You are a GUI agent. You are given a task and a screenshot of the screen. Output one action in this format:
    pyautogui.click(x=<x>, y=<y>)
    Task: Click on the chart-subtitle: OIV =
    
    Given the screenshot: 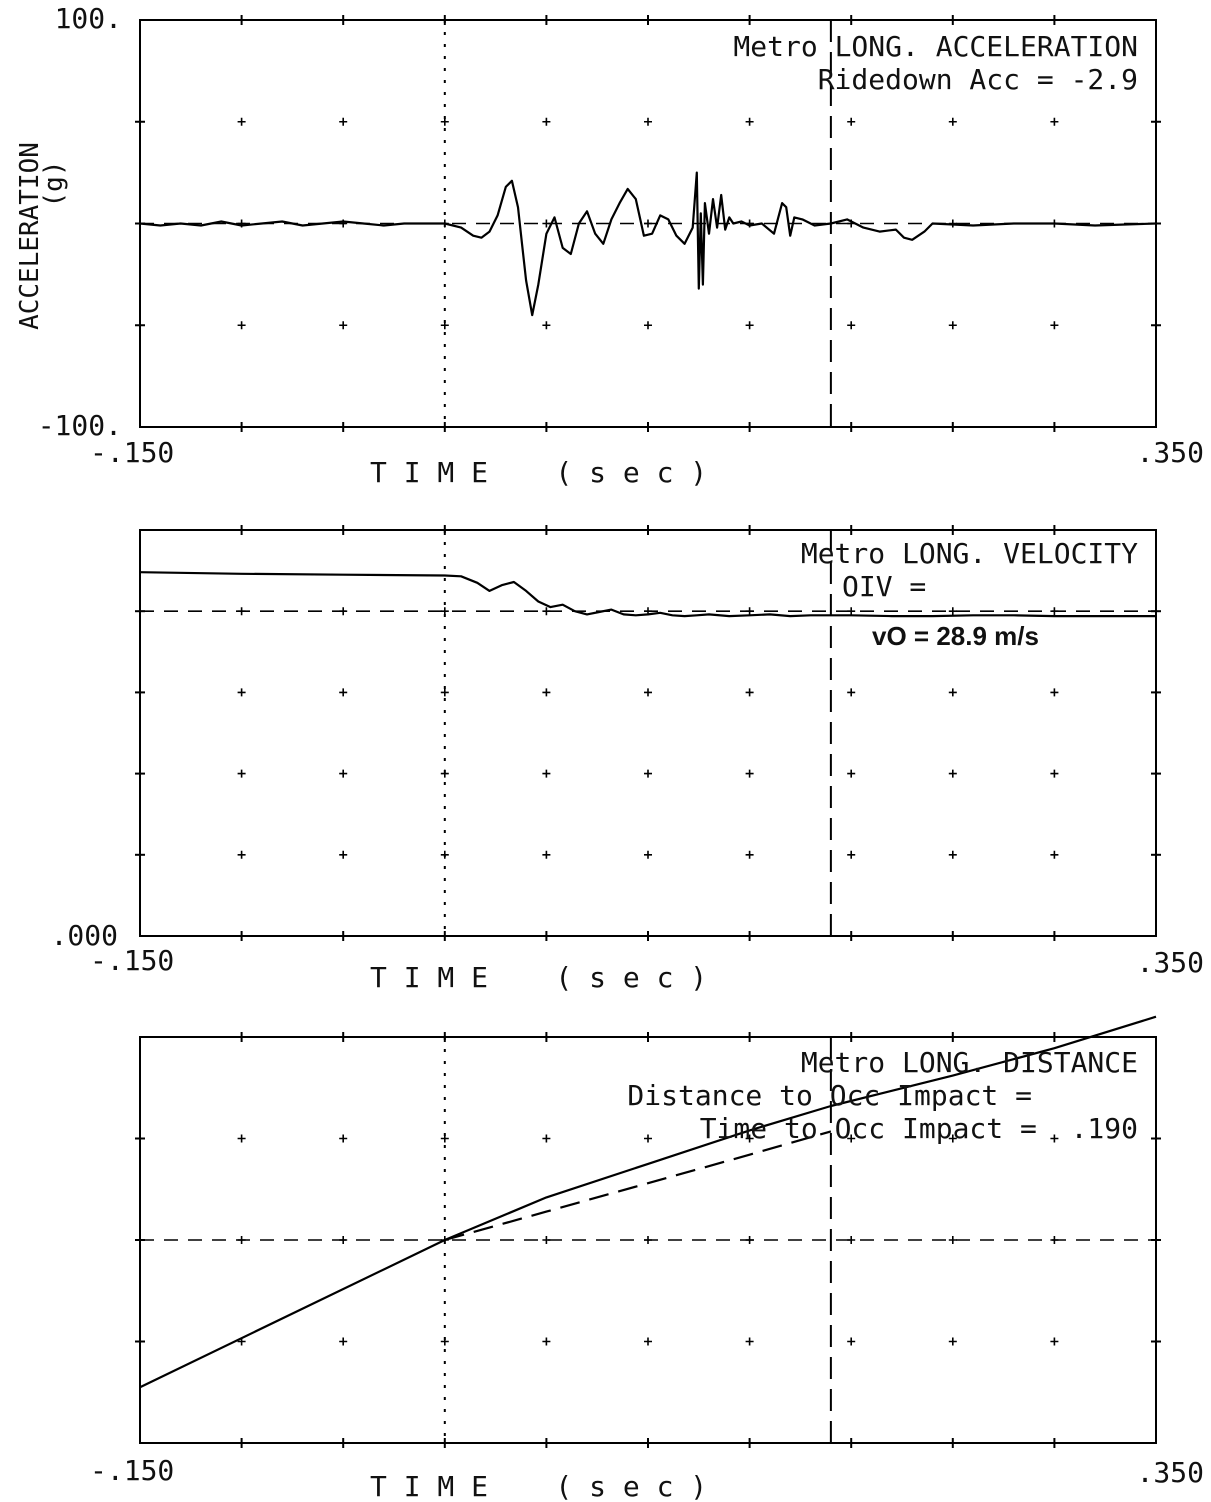 What is the action you would take?
    pyautogui.click(x=884, y=586)
    